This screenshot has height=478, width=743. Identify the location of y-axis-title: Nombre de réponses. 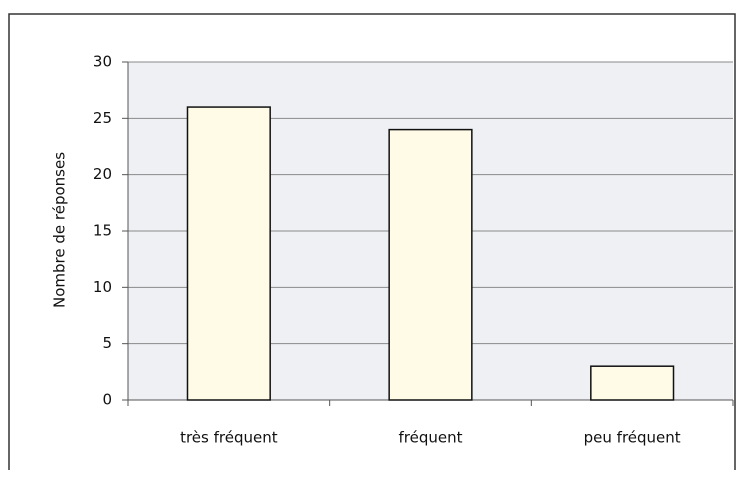
(60, 230).